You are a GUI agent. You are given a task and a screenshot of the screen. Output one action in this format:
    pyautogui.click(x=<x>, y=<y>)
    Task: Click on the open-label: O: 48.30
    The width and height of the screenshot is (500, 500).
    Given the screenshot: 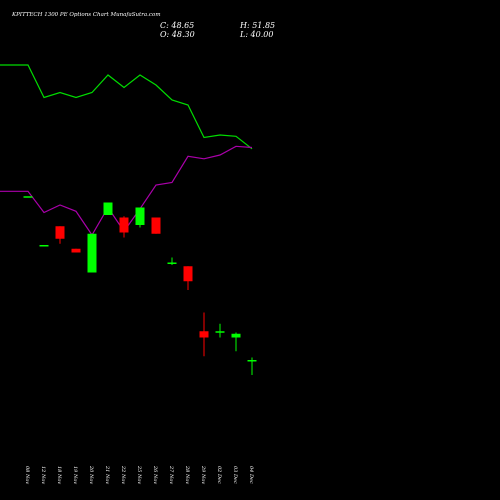 What is the action you would take?
    pyautogui.click(x=177, y=34)
    